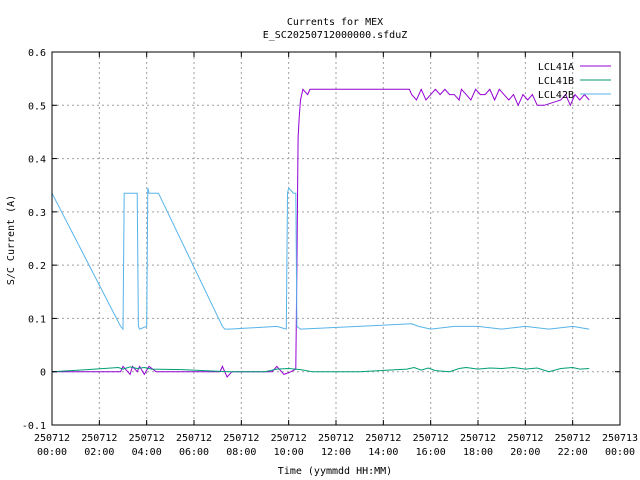 The image size is (640, 480). Describe the element at coordinates (37, 53) in the screenshot. I see `y-tick-label: 0.6` at that location.